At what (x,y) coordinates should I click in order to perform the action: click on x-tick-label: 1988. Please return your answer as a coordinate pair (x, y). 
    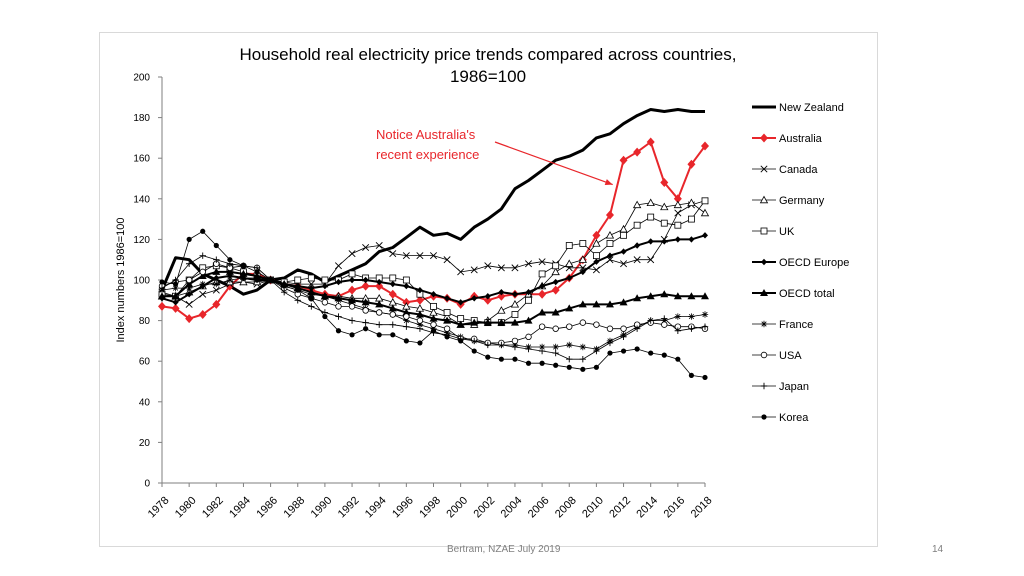
    Looking at the image, I should click on (294, 508).